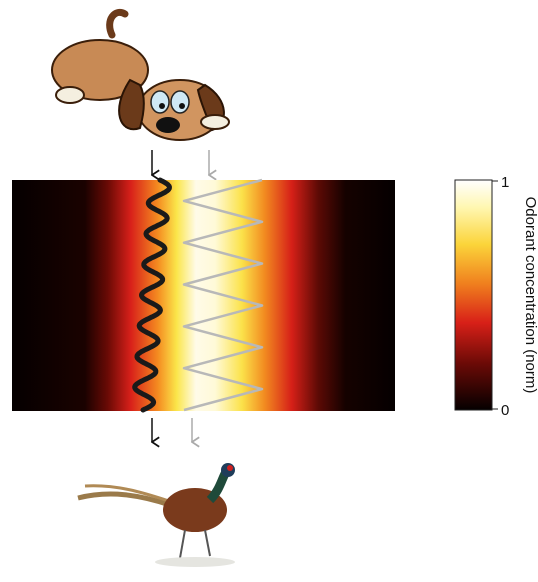 The image size is (538, 582). Describe the element at coordinates (156, 515) in the screenshot. I see `pheasant-illustration` at that location.